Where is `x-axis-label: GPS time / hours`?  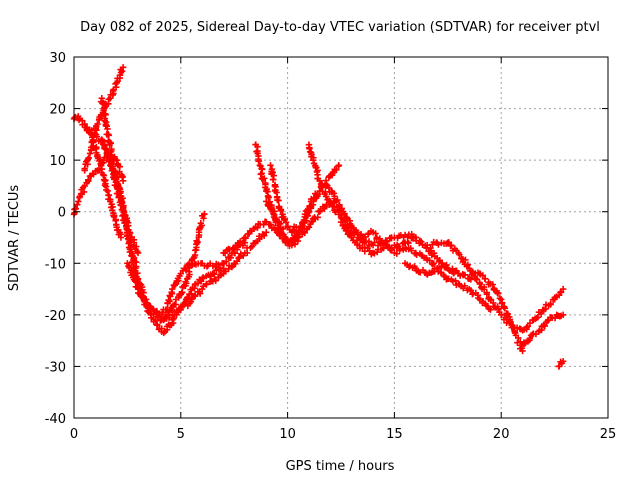 x-axis-label: GPS time / hours is located at coordinates (340, 466).